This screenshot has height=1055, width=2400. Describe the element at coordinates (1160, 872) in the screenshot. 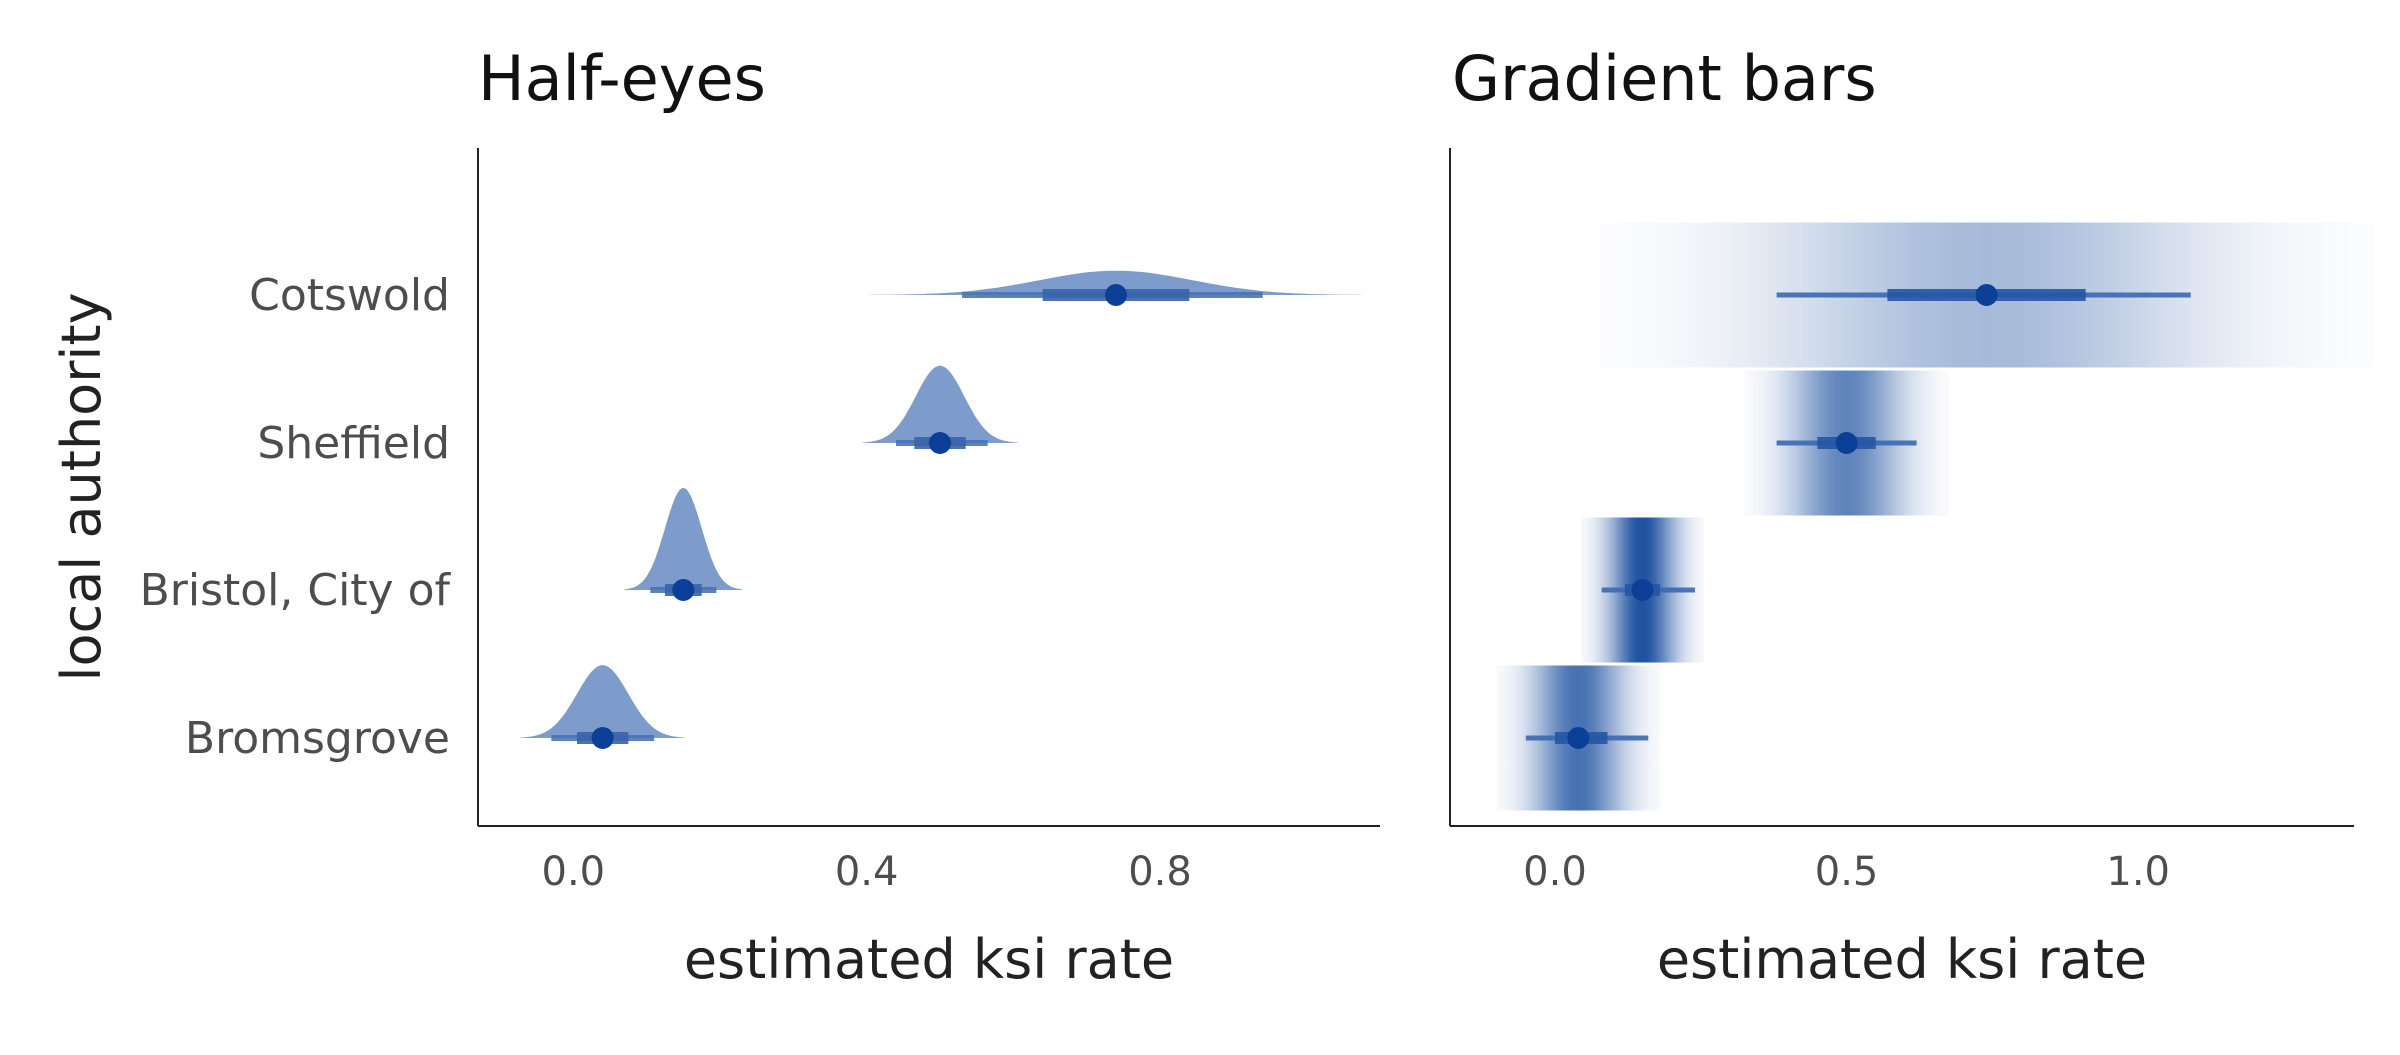

I see `x-tick-label-0-2: 0.8` at that location.